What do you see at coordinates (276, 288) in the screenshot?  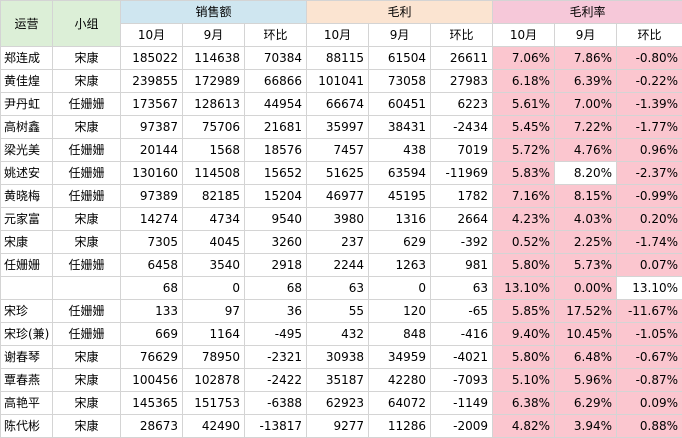 I see `sales-mom-cell: 68` at bounding box center [276, 288].